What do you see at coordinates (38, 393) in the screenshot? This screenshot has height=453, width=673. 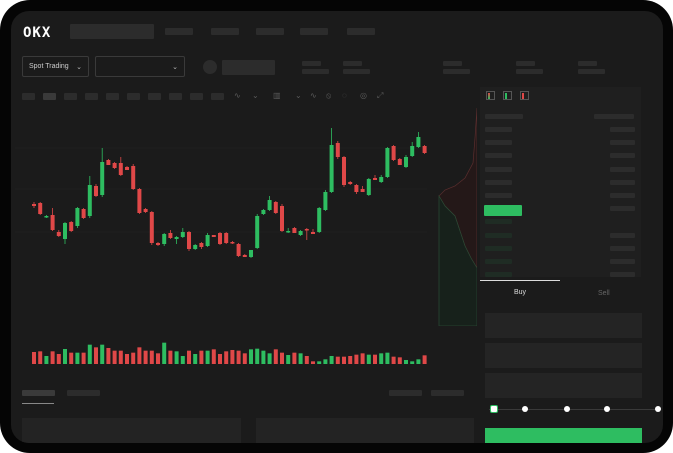 I see `bottom-tab-open-orders` at bounding box center [38, 393].